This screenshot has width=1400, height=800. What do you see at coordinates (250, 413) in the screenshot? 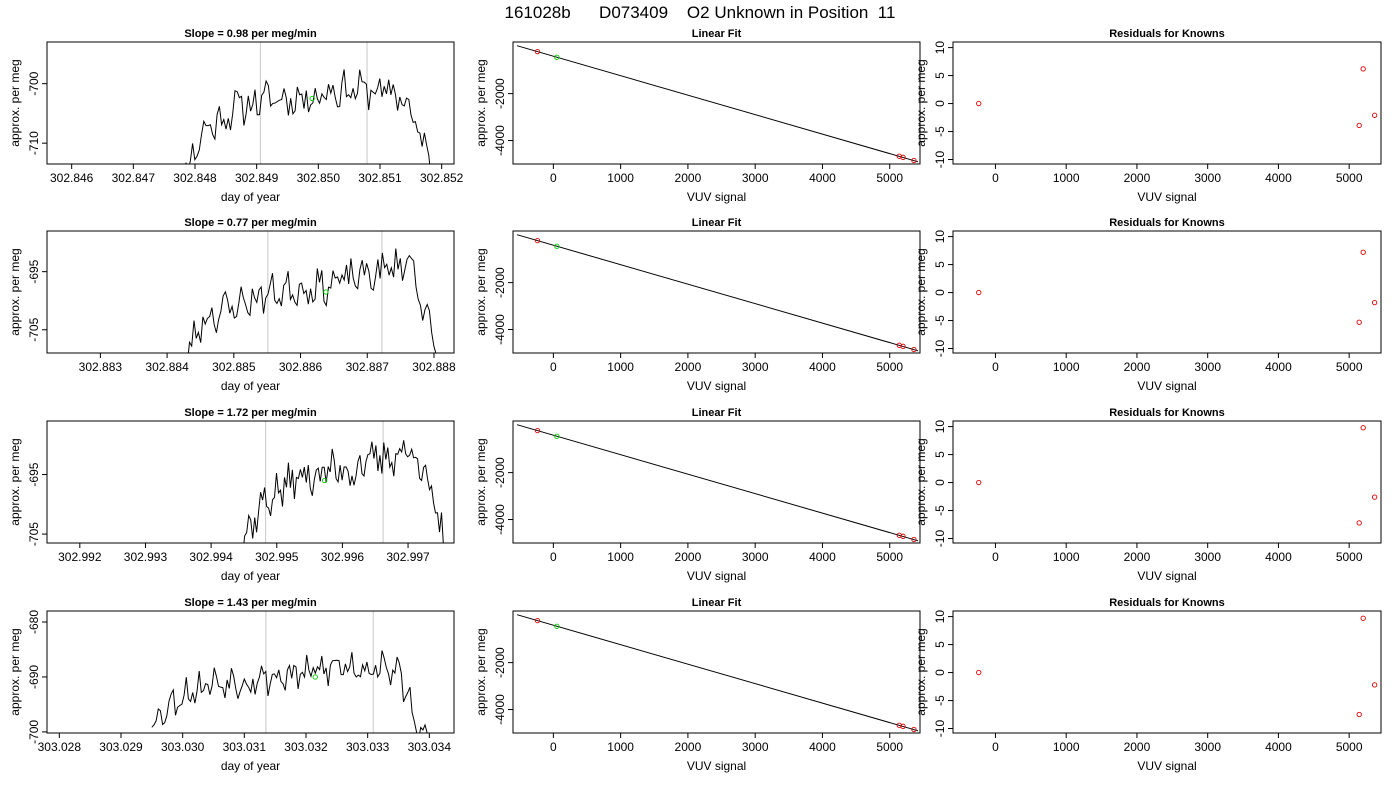
I see `panel-title: Slope = 1.72 per meg/min` at bounding box center [250, 413].